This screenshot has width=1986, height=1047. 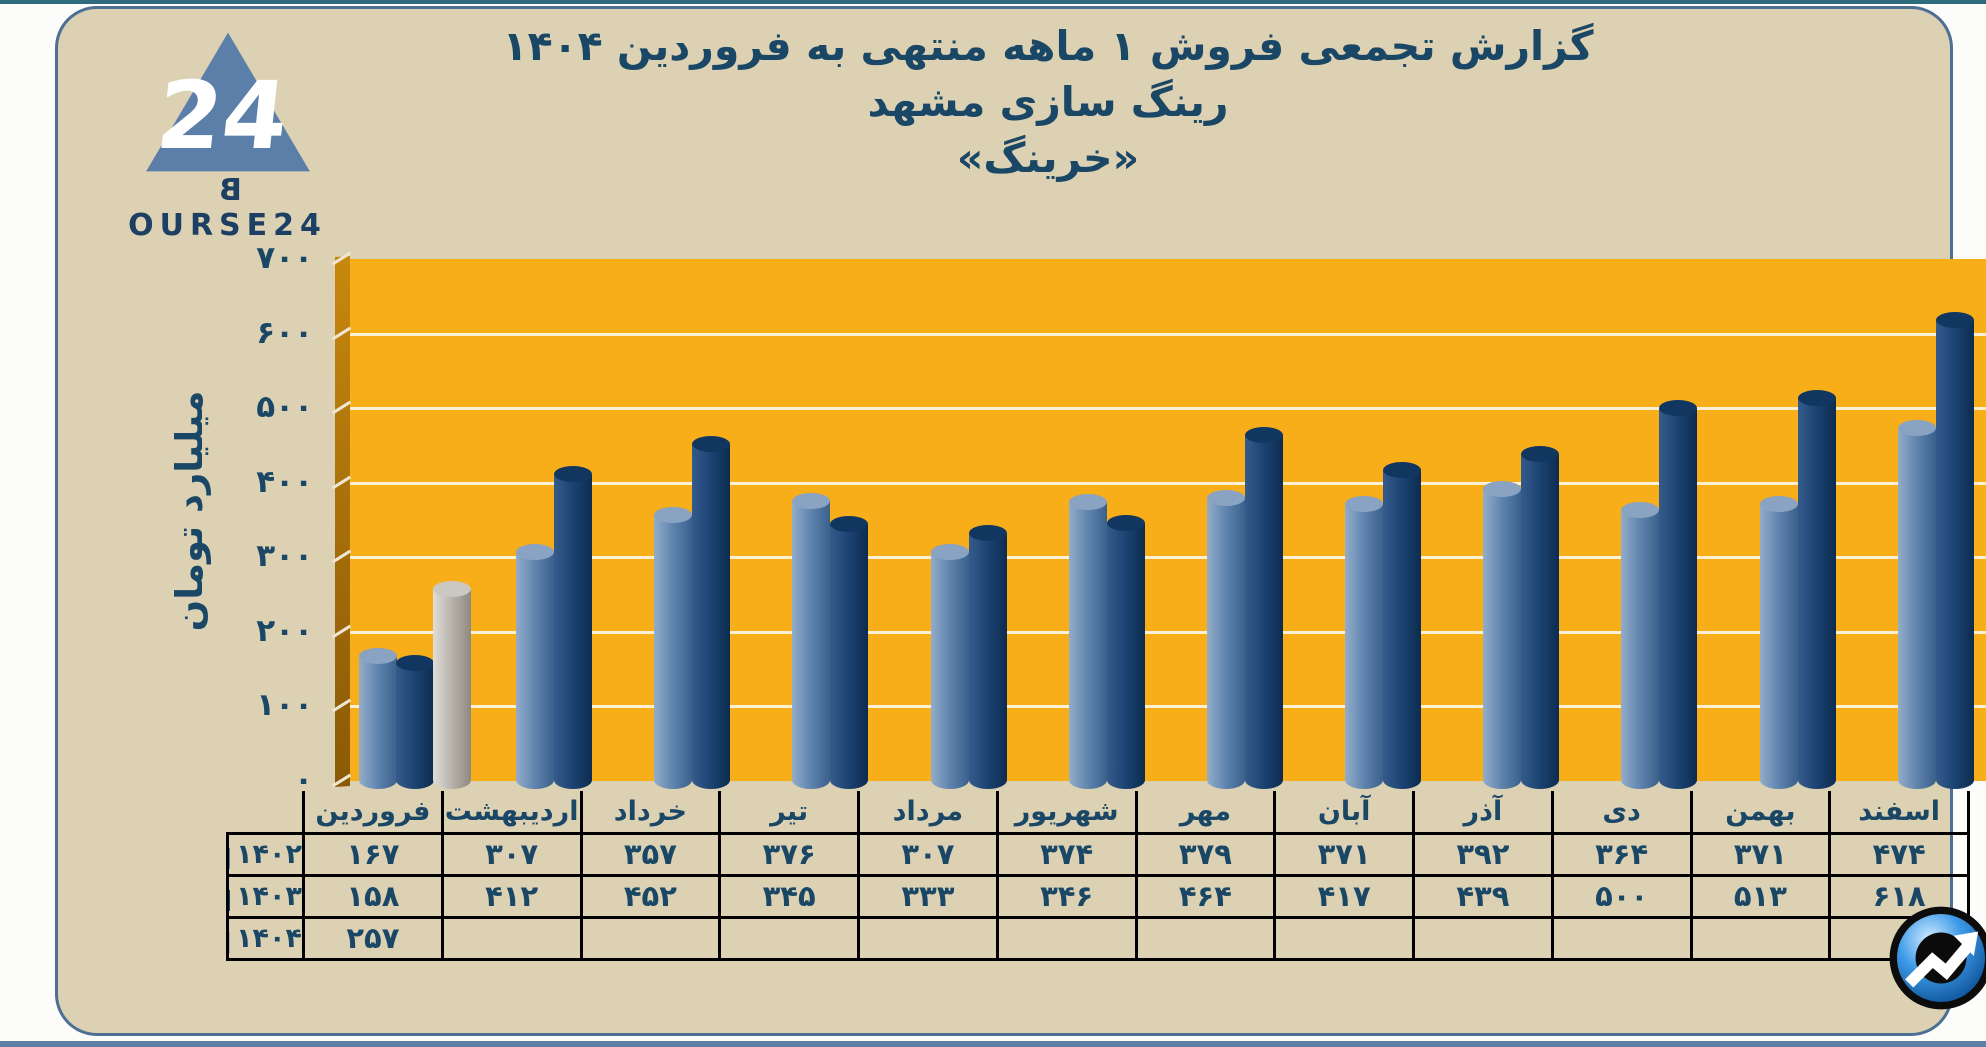 What do you see at coordinates (1344, 854) in the screenshot?
I see `value-cell-1402-آبان: ۳۷۱` at bounding box center [1344, 854].